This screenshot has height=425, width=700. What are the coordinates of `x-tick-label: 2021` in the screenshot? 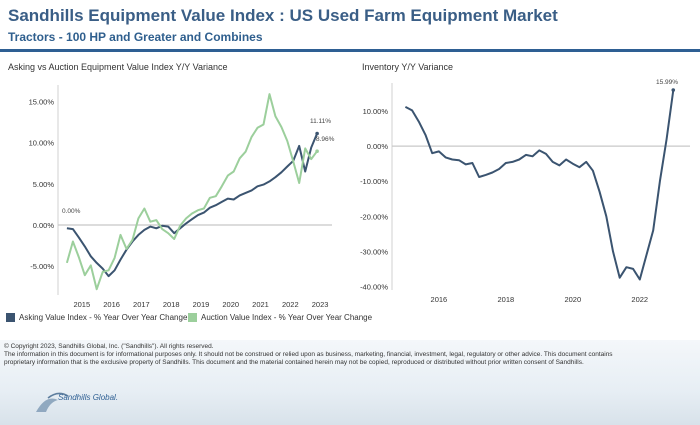 It's located at (260, 304).